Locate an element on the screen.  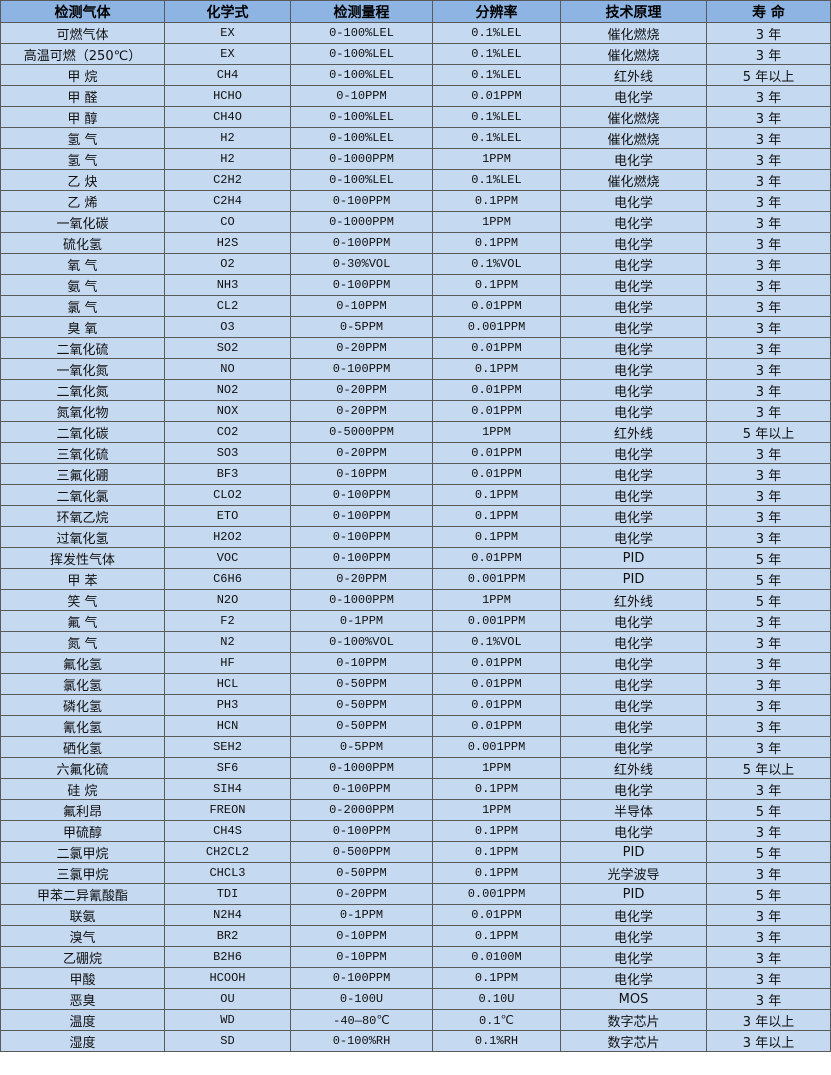
principle-cell: PID is located at coordinates (633, 558).